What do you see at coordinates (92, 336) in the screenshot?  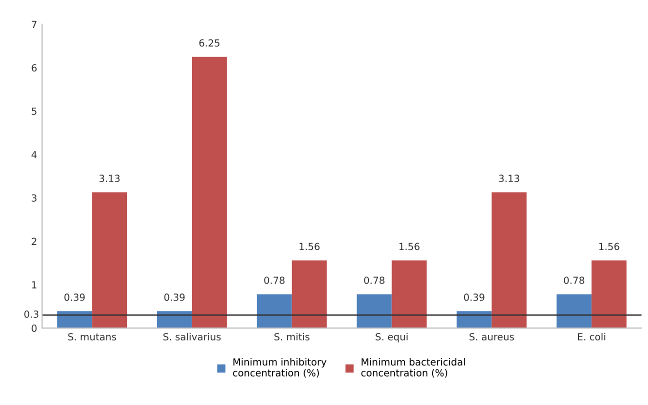 I see `x-tick-label: S. mutans` at bounding box center [92, 336].